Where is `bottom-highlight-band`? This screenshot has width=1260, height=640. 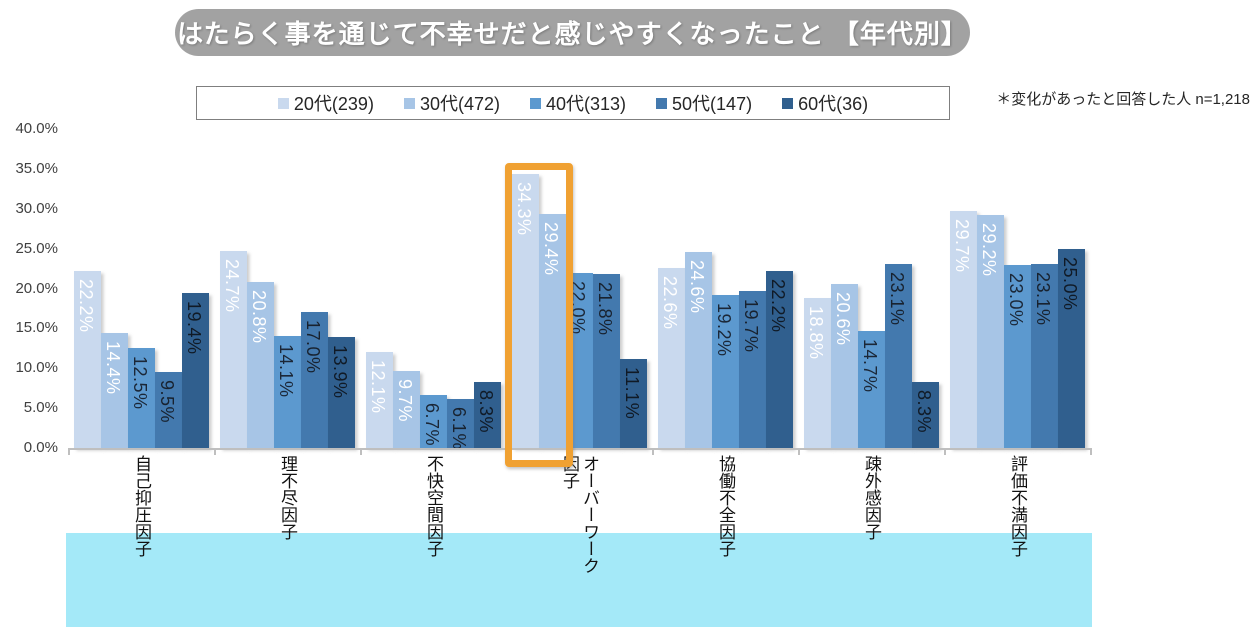 bottom-highlight-band is located at coordinates (579, 580).